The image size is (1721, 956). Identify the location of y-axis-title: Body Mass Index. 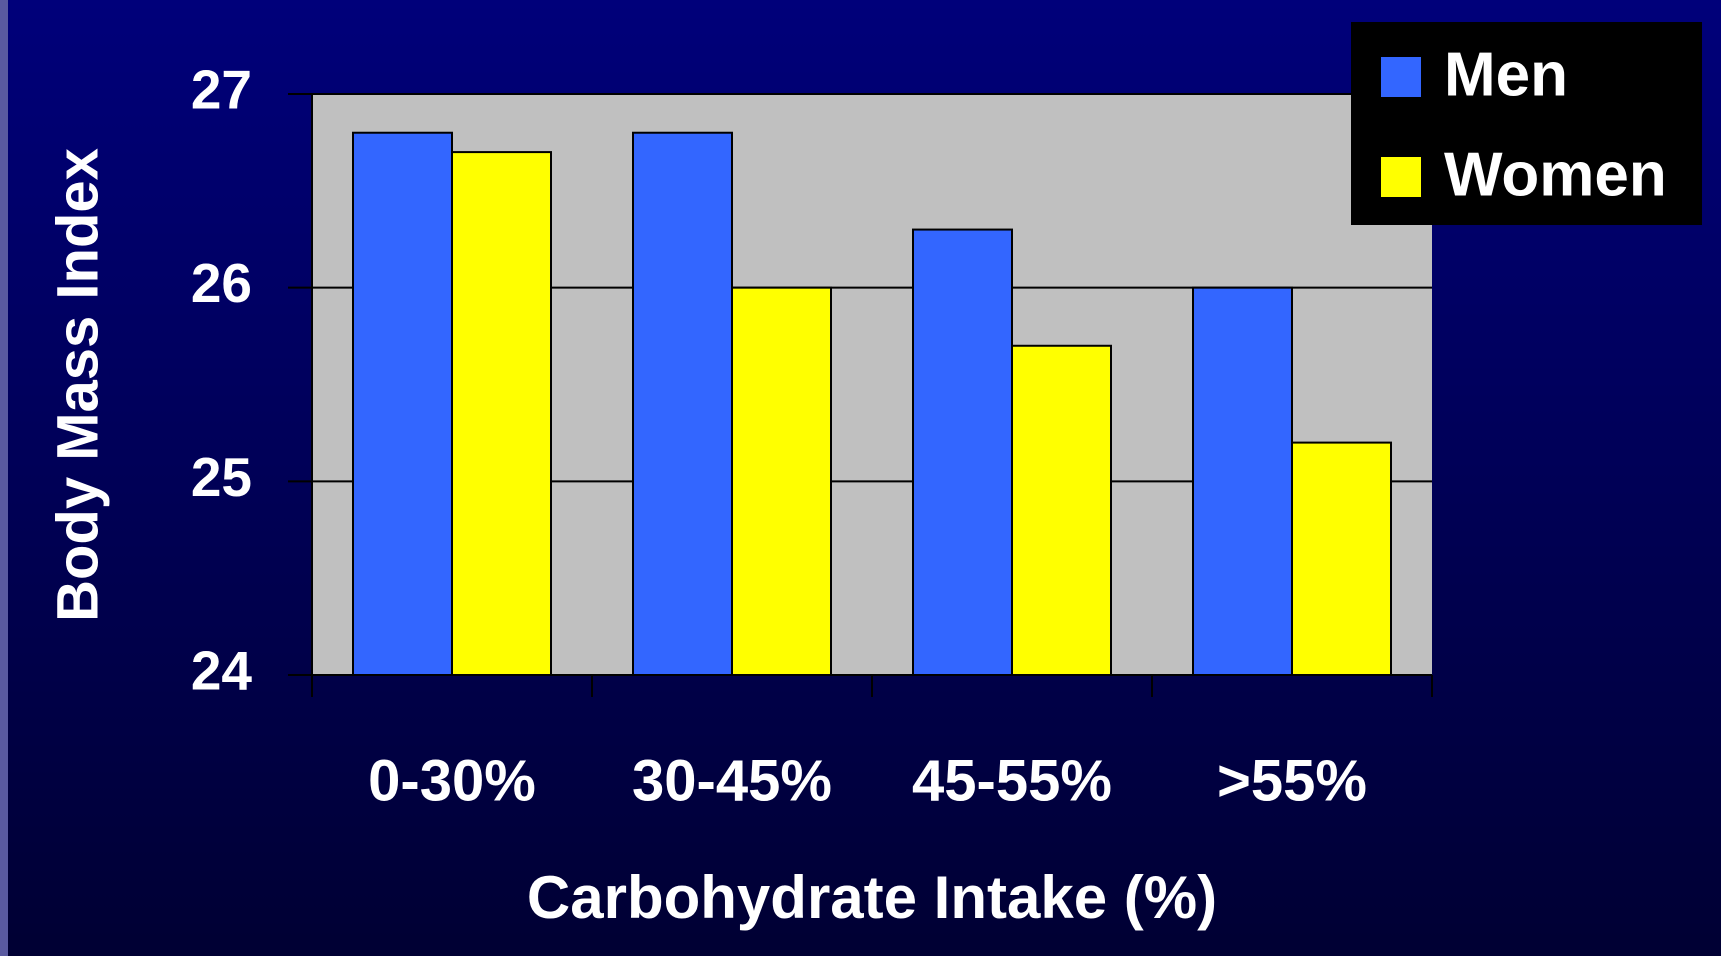
(77, 385).